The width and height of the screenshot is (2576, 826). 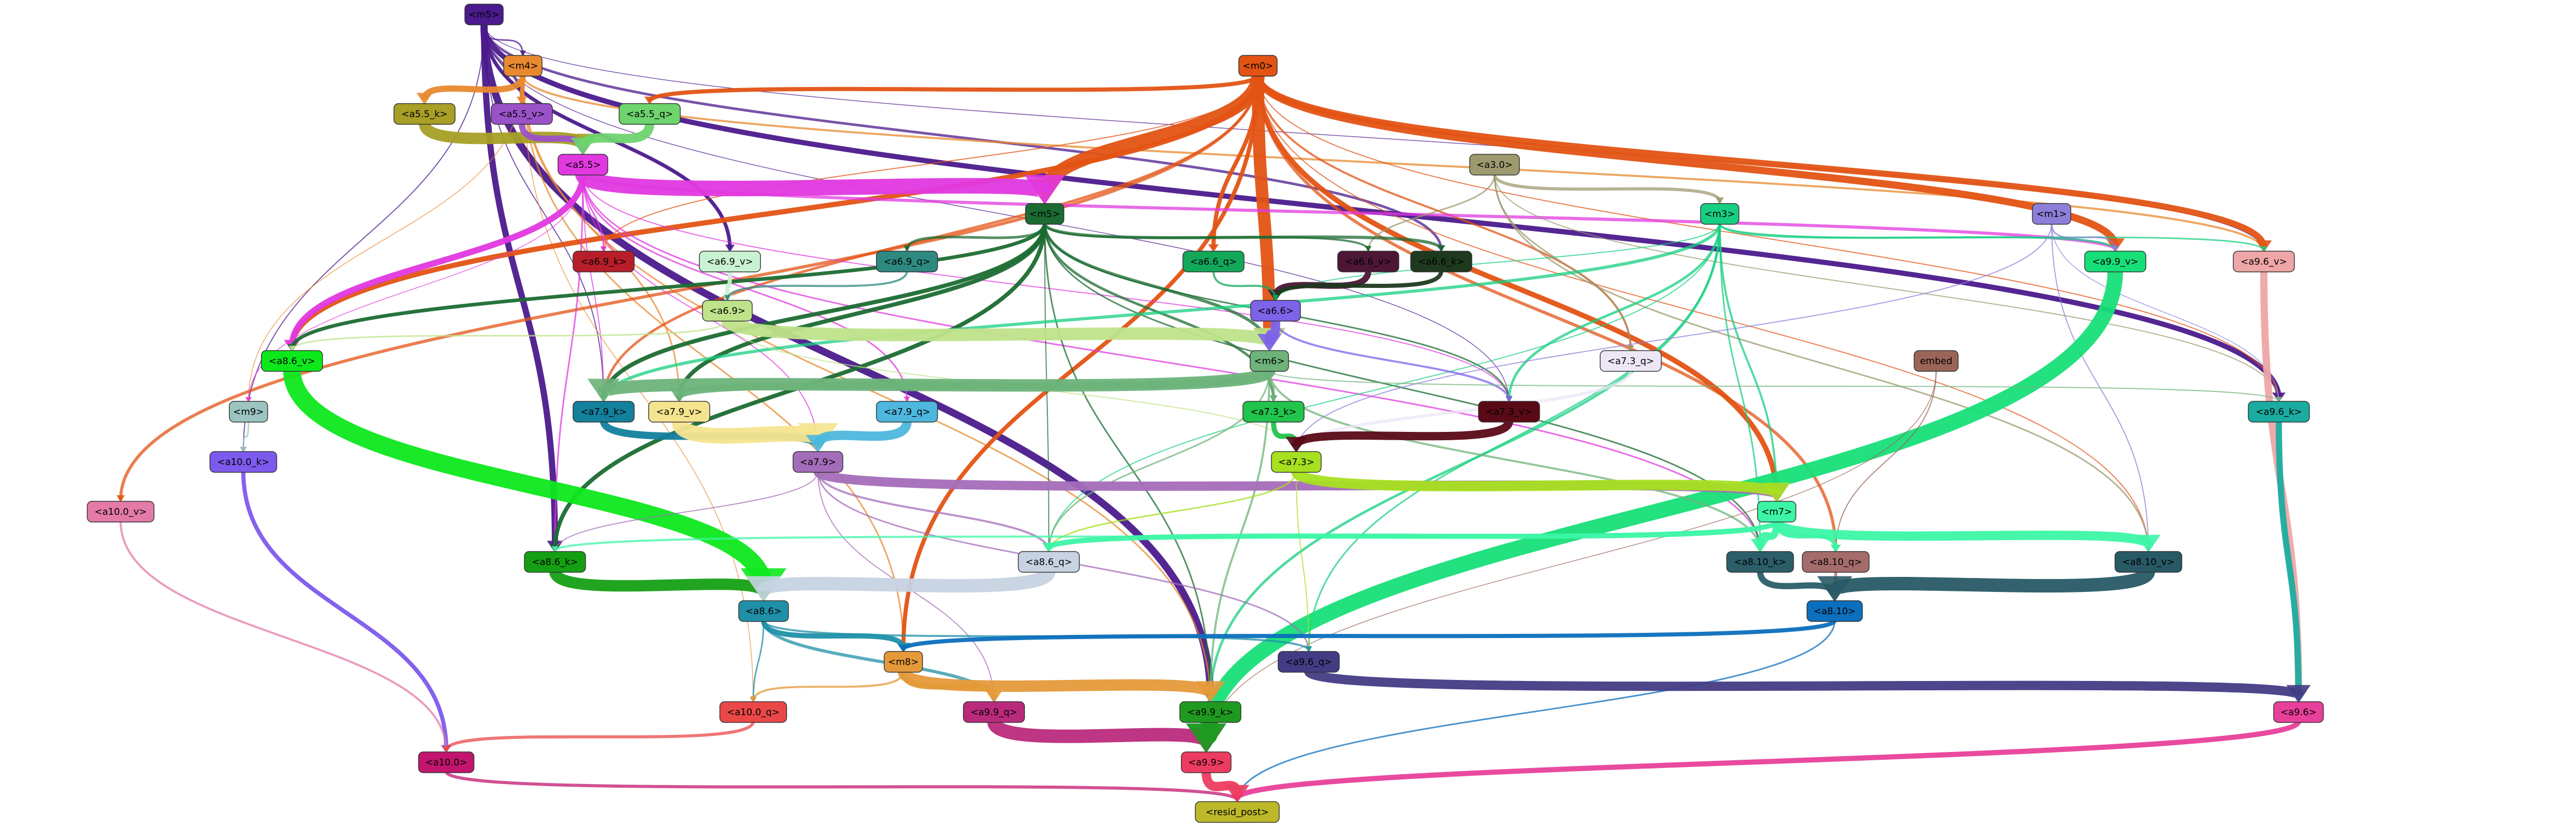 I want to click on node-a10-0-q: <a10.0_q>, so click(x=753, y=712).